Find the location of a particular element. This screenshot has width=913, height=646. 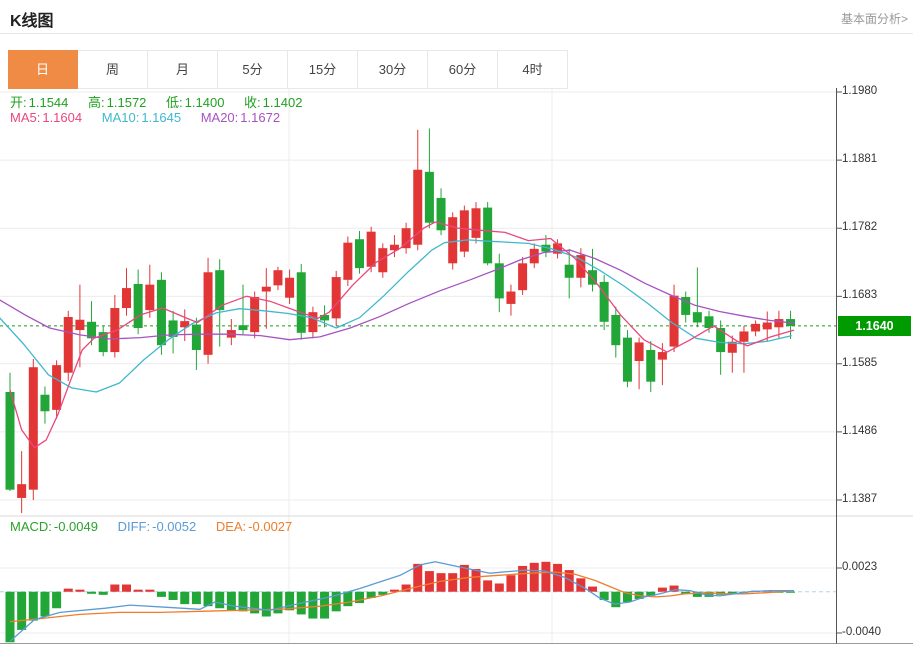

tab-weekly: 周 is located at coordinates (113, 69).